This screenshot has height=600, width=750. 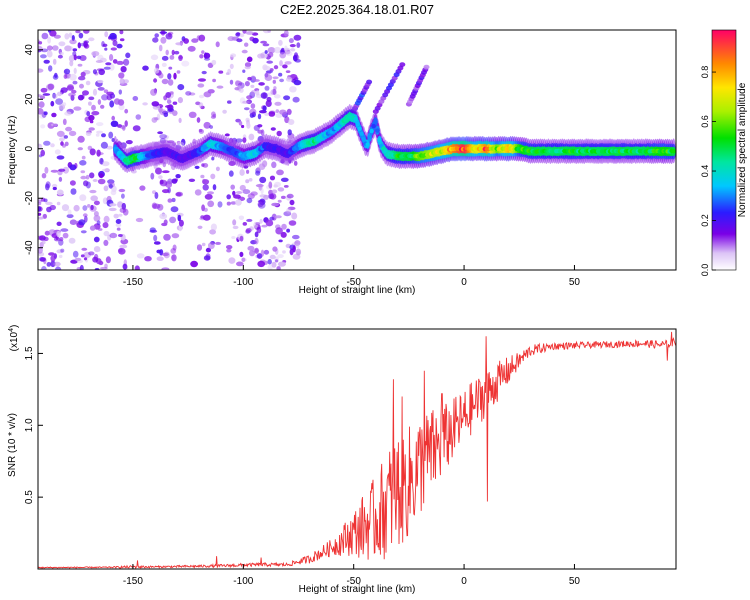 I want to click on colorbar-ticks: 0.0 0.2 0.4 0.6 0.8, so click(x=708, y=171).